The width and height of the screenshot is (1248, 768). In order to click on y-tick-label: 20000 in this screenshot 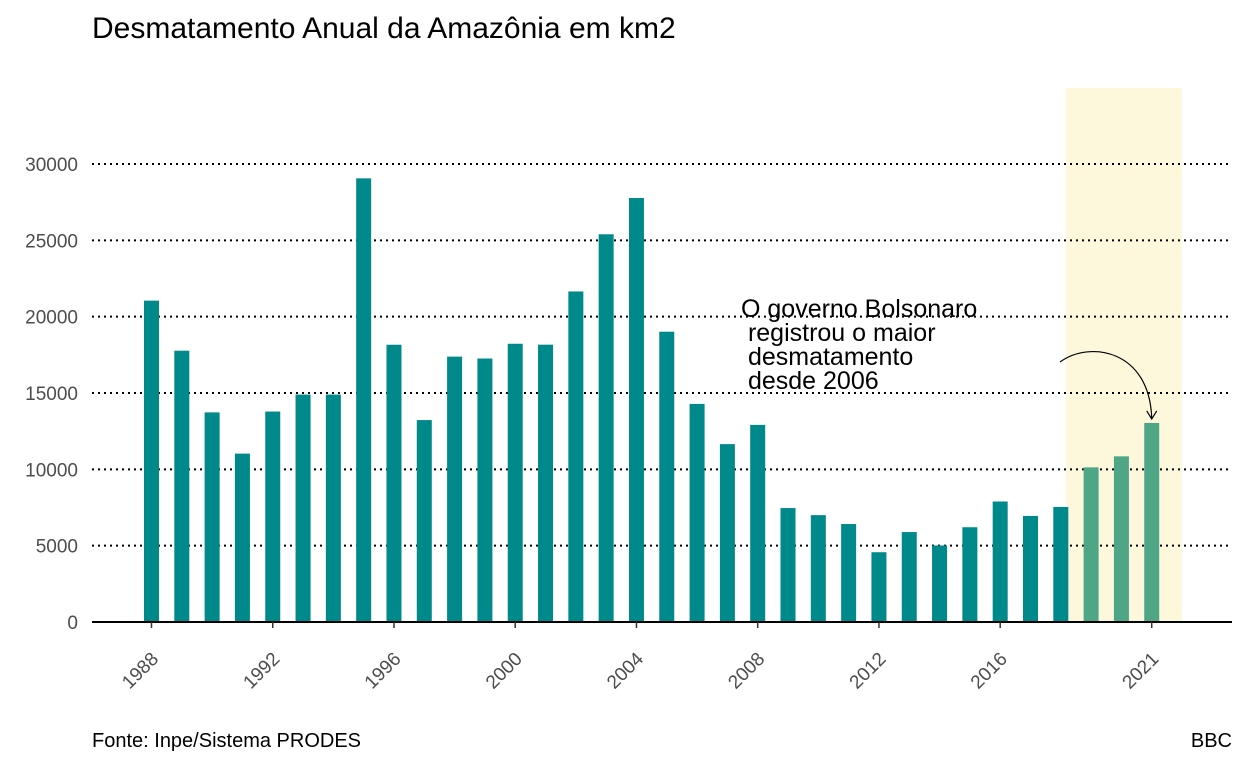, I will do `click(51, 318)`.